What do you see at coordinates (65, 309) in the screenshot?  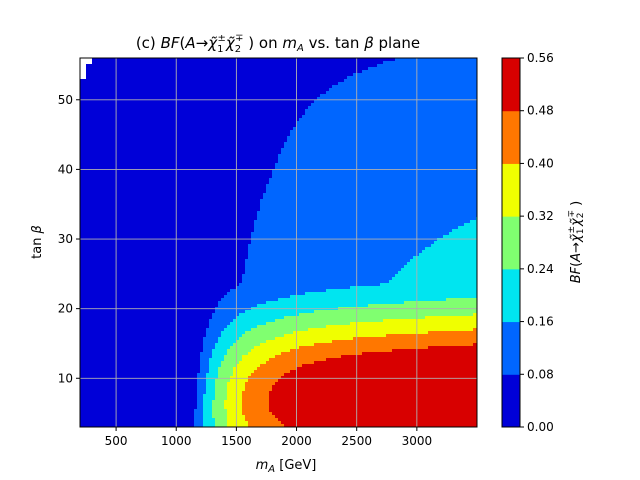 I see `y-tick-label: 20` at bounding box center [65, 309].